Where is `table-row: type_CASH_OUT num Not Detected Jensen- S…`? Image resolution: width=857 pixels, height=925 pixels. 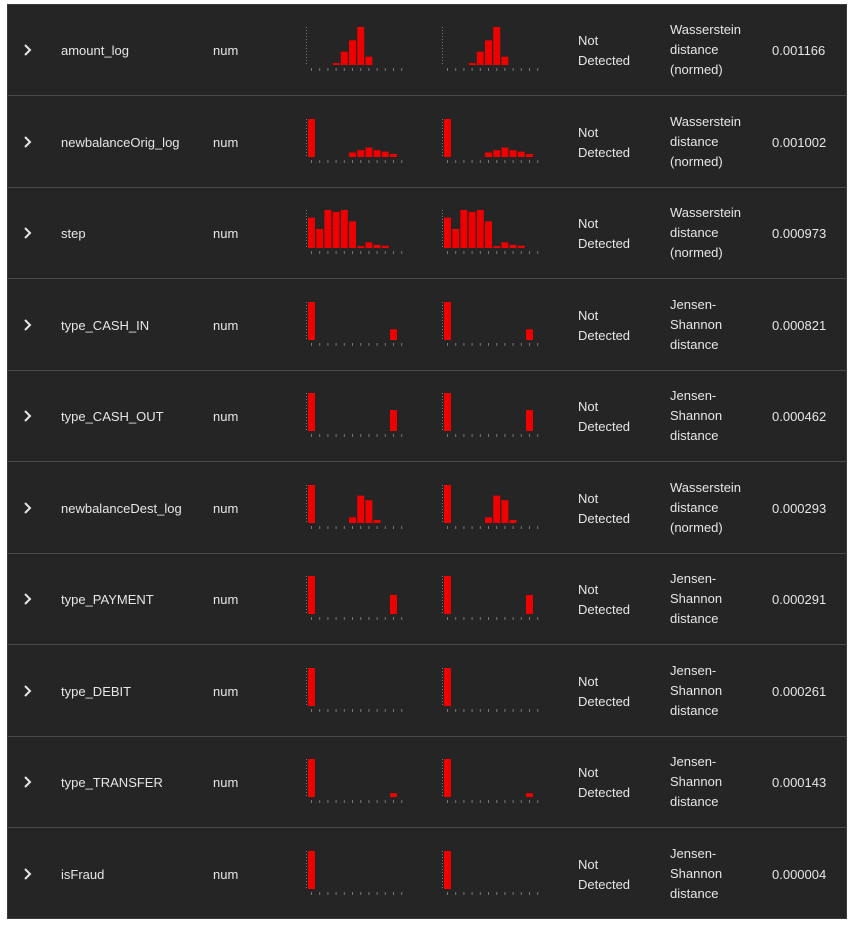
table-row: type_CASH_OUT num Not Detected Jensen- S… is located at coordinates (427, 416).